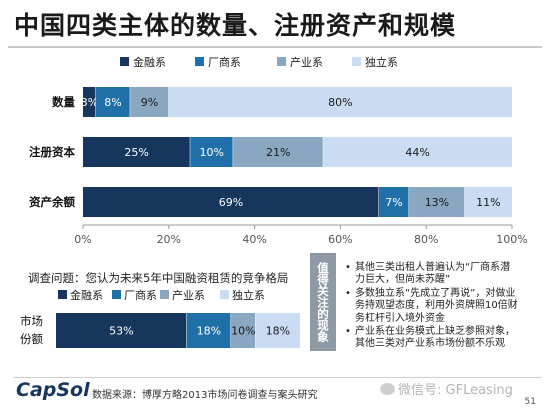  I want to click on data-label: 8%, so click(112, 102).